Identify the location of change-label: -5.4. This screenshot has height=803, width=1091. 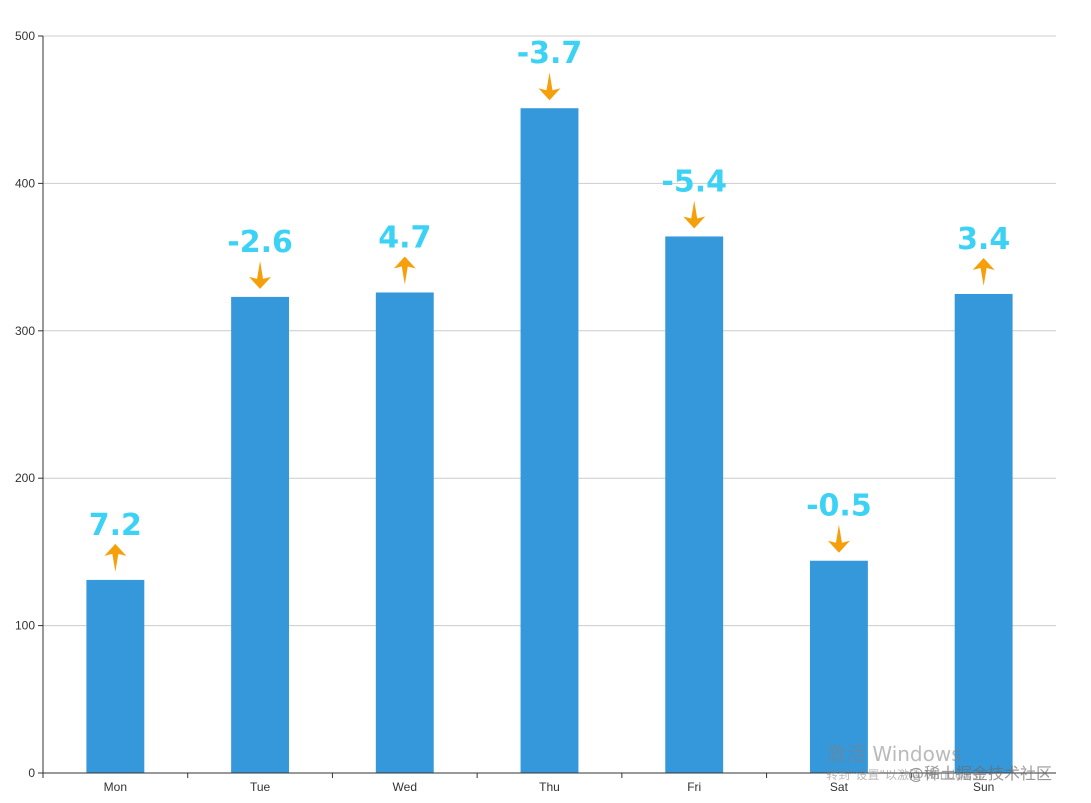
(694, 181).